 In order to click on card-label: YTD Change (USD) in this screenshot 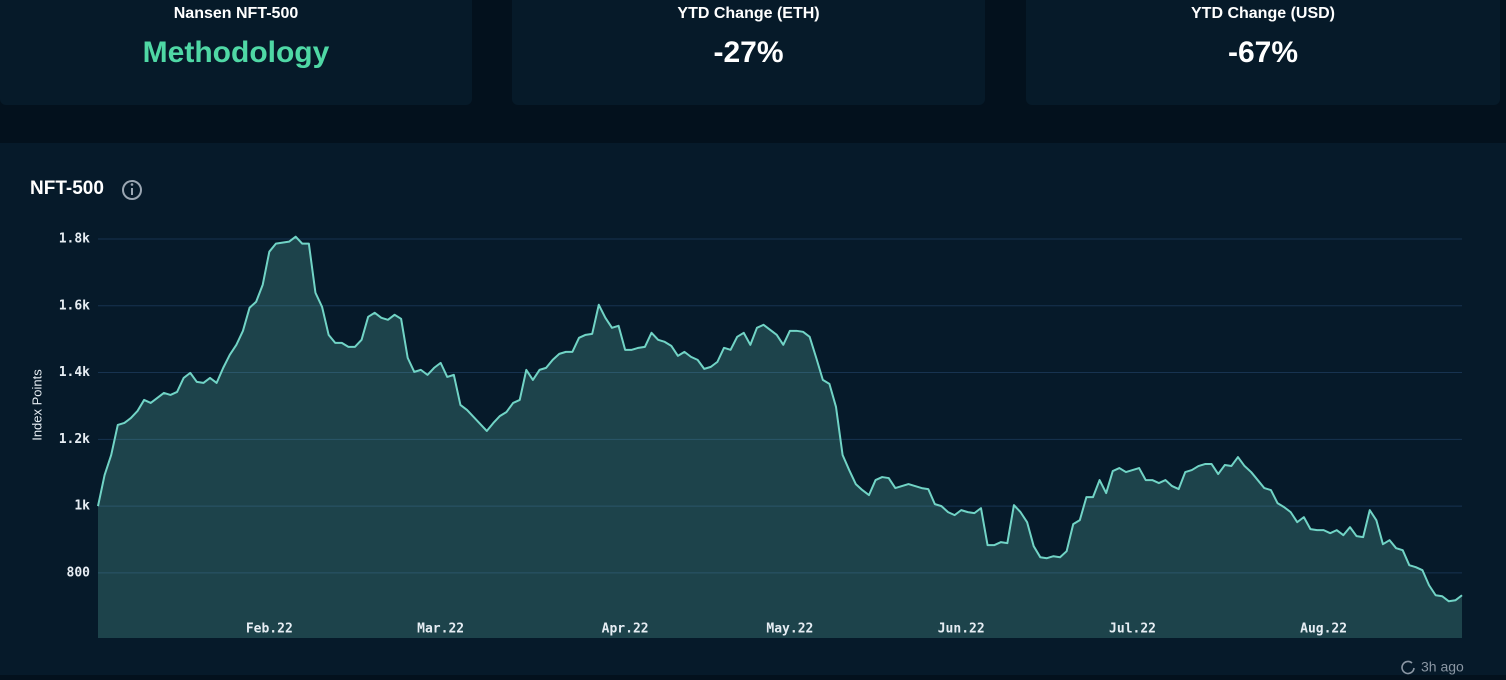, I will do `click(1263, 13)`.